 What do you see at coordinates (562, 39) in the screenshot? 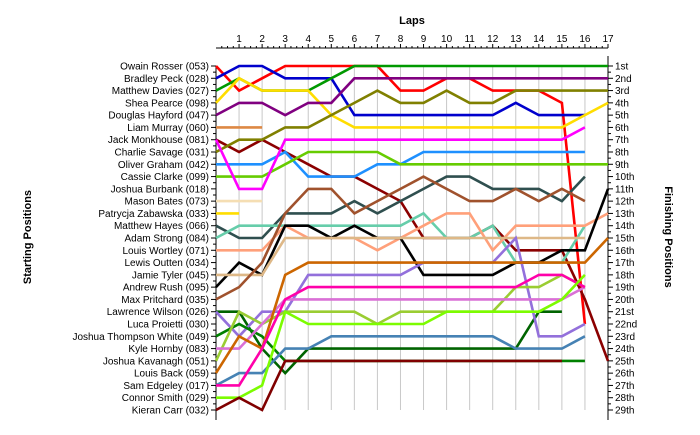
I see `x-tick-label-15: 15` at bounding box center [562, 39].